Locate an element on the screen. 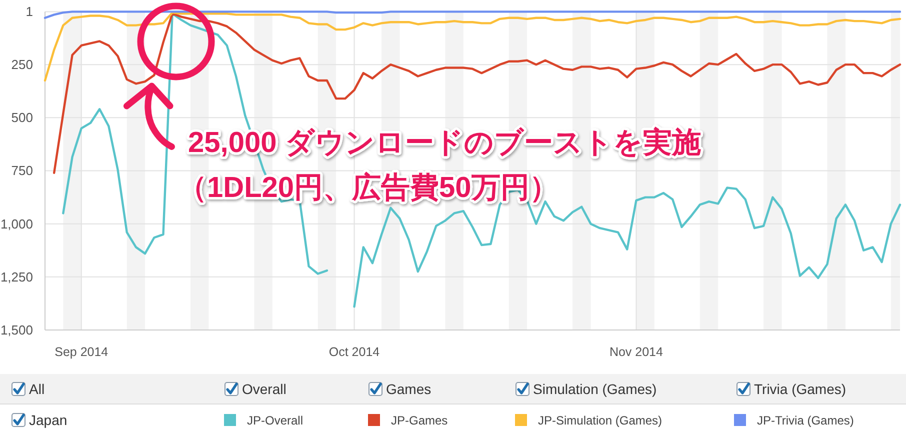 Image resolution: width=906 pixels, height=434 pixels. x-tick-label: Nov 2014 is located at coordinates (636, 352).